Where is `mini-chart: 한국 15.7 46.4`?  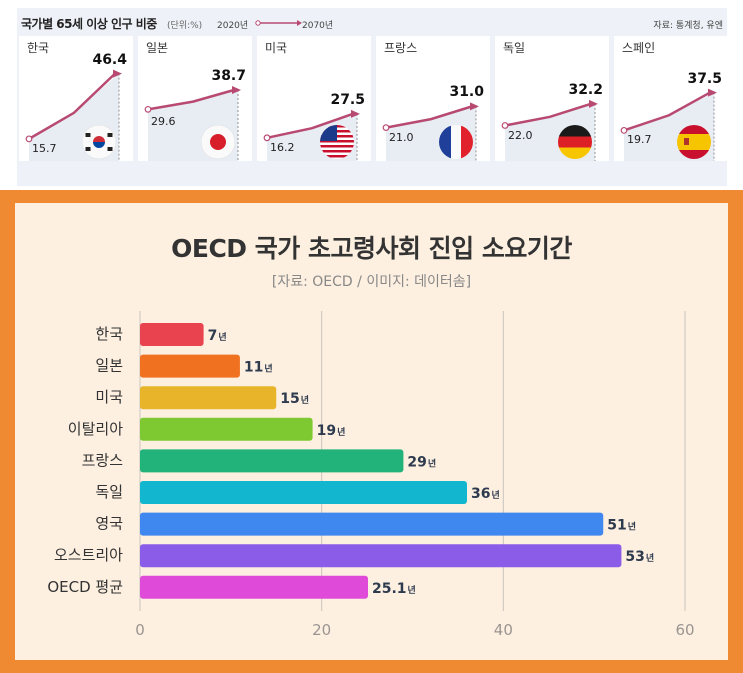
mini-chart: 한국 15.7 46.4 is located at coordinates (76, 98).